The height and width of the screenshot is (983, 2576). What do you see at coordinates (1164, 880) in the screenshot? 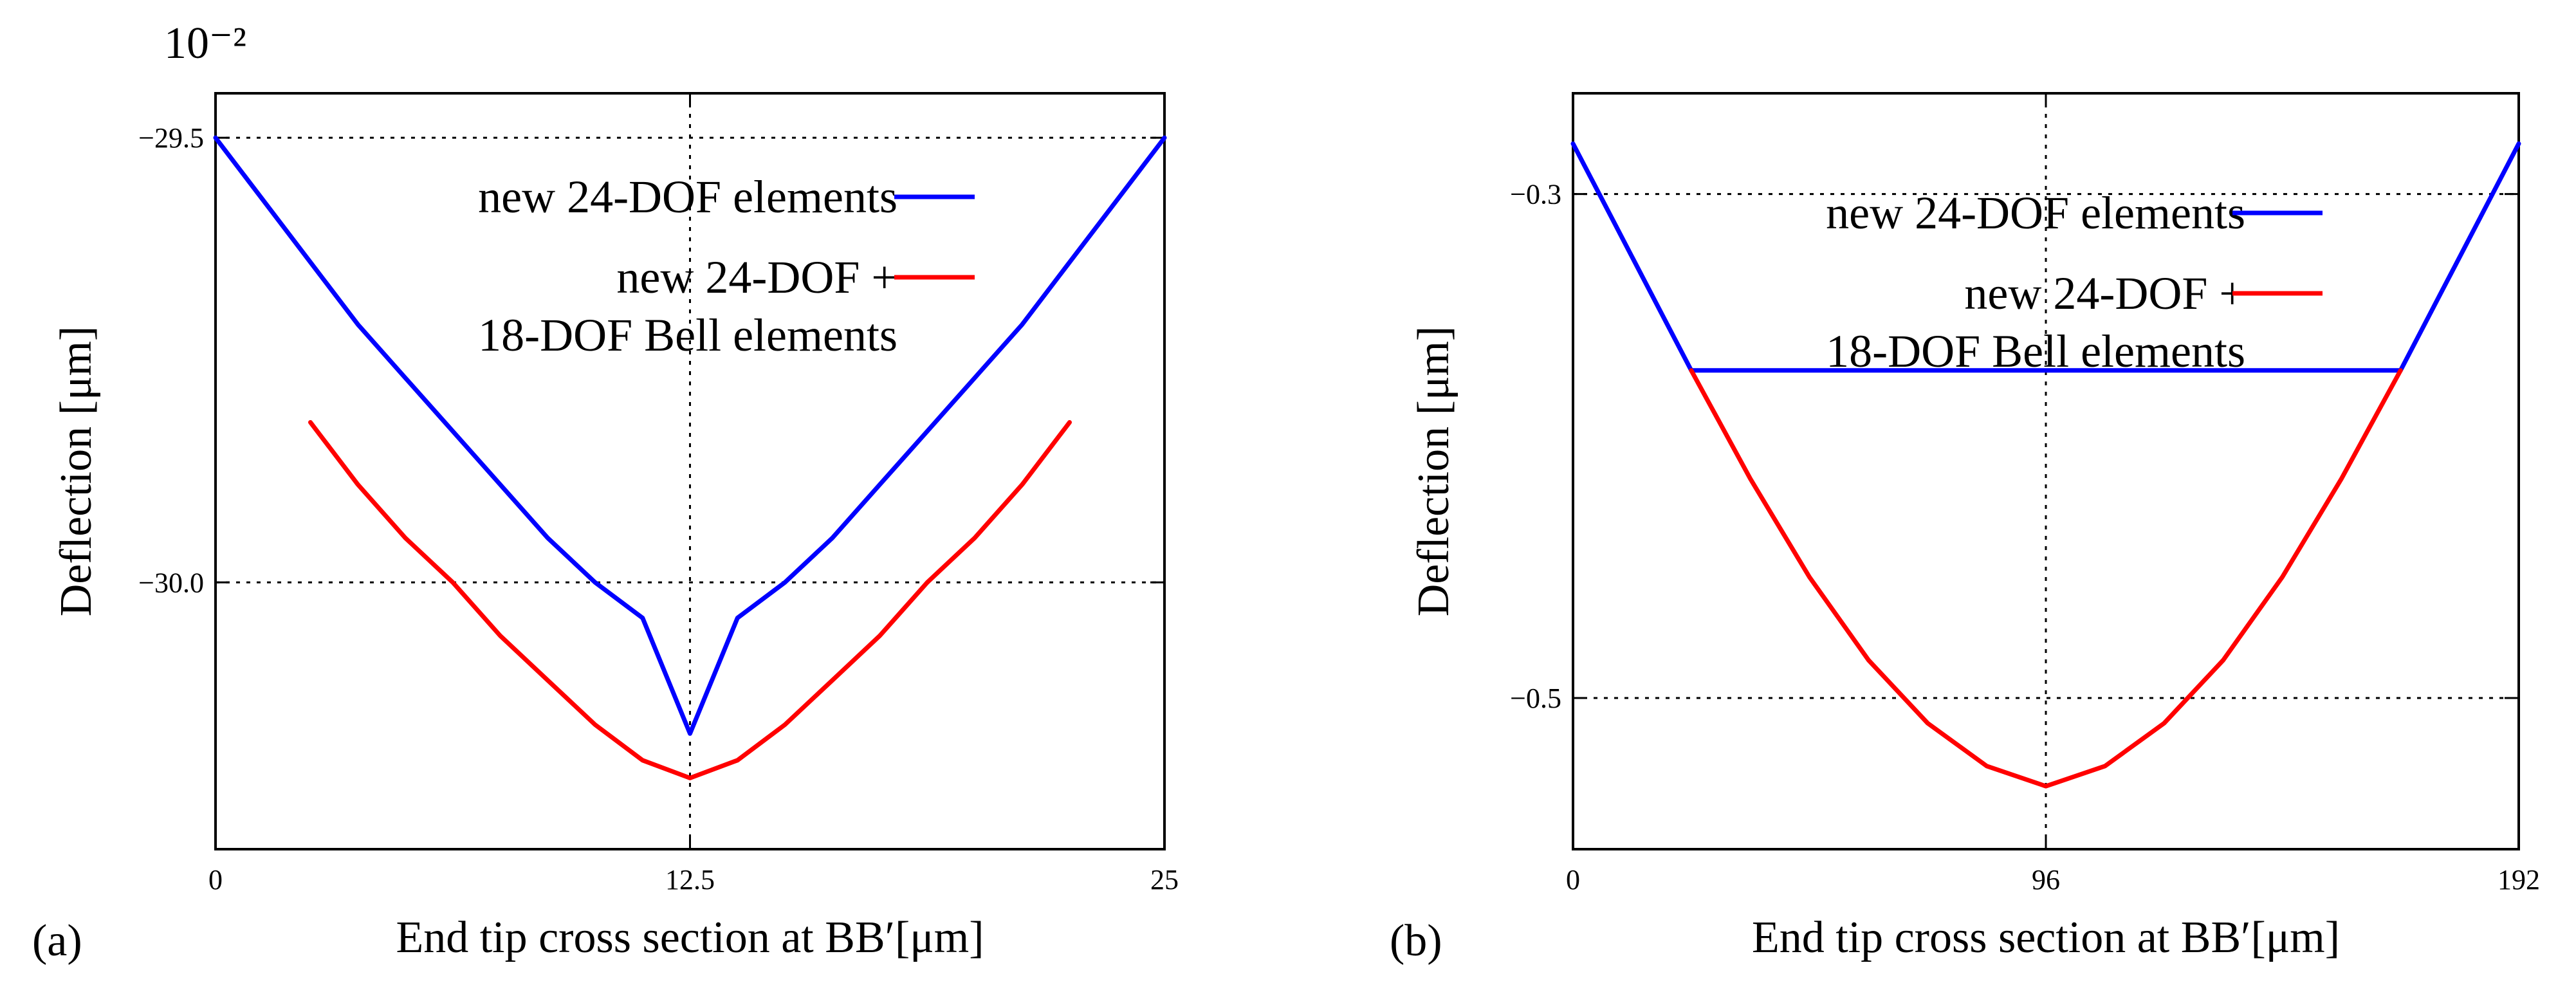
I see `x-tick-label: 25` at bounding box center [1164, 880].